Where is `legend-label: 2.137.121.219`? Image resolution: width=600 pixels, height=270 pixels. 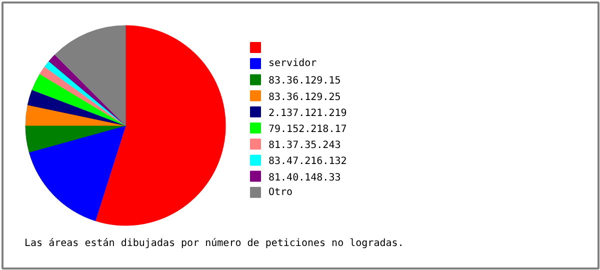
legend-label: 2.137.121.219 is located at coordinates (307, 113).